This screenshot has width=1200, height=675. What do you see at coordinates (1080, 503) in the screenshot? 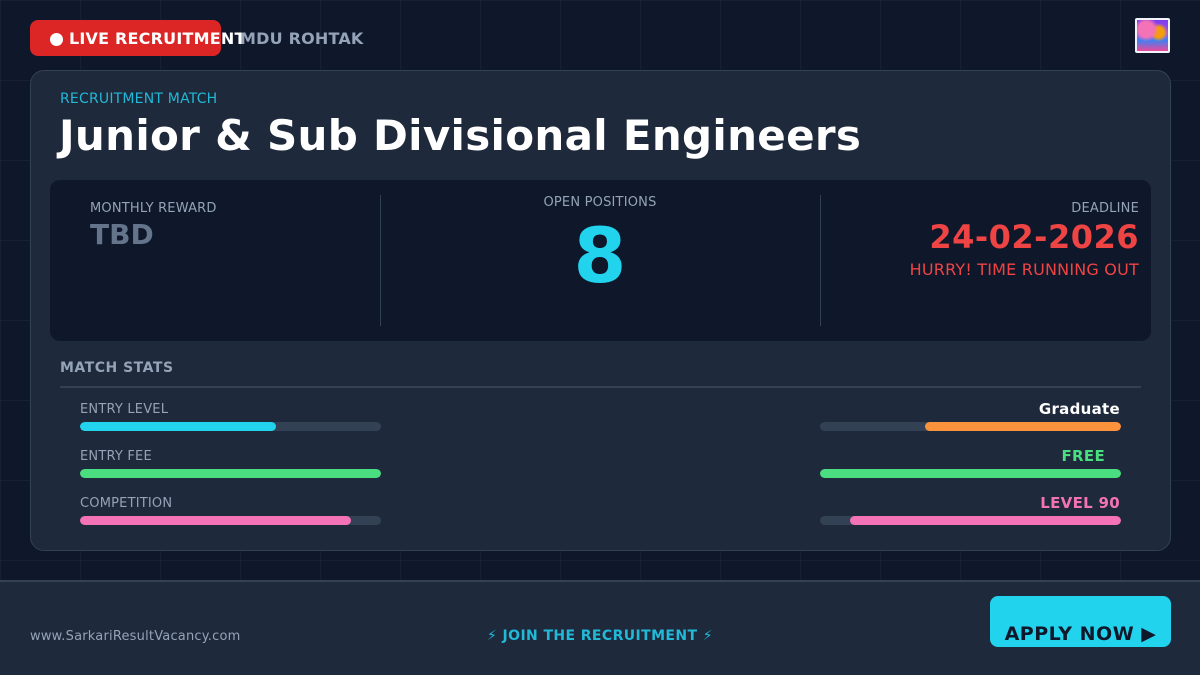
I see `stat-value: LEVEL 90` at bounding box center [1080, 503].